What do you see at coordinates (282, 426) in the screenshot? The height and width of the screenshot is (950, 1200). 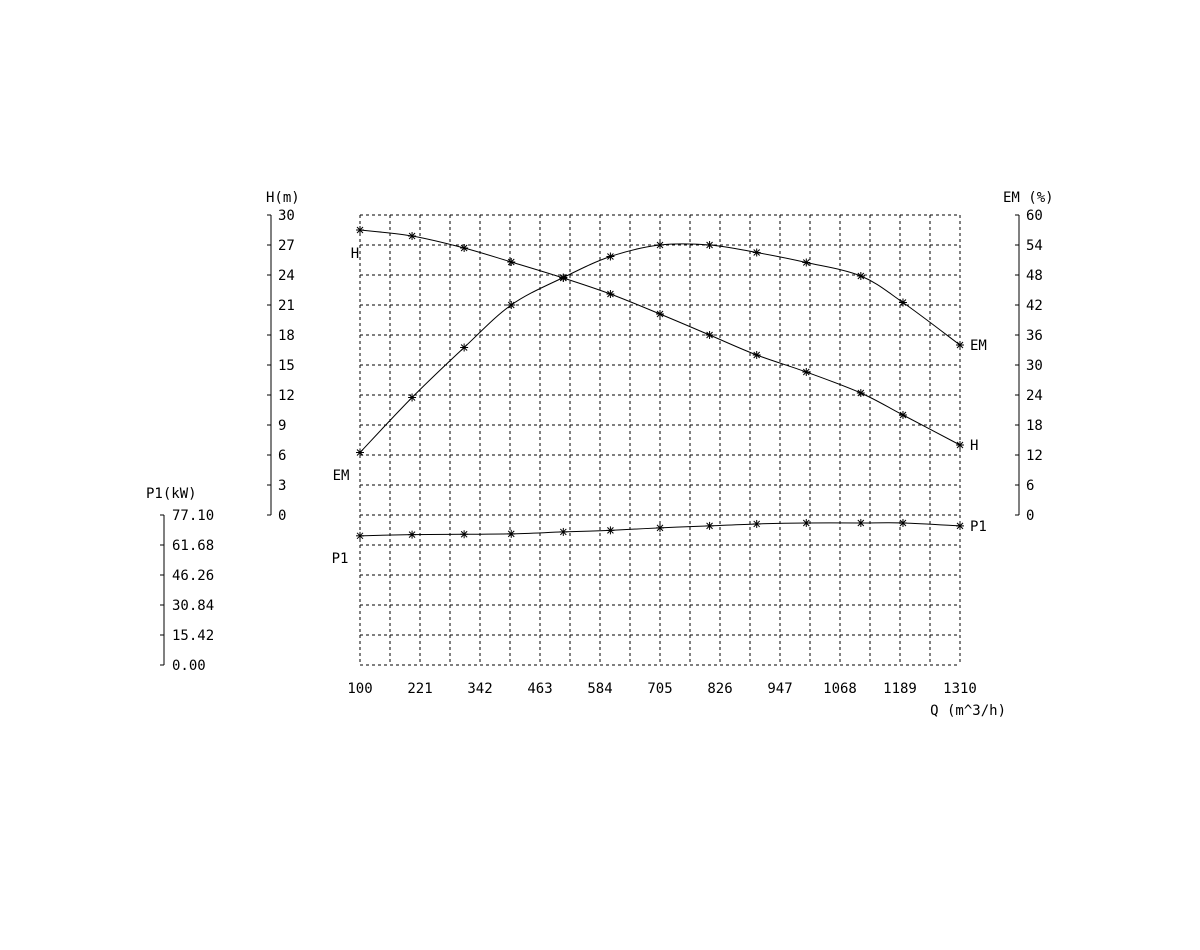 I see `h-axis-tick-label: 9` at bounding box center [282, 426].